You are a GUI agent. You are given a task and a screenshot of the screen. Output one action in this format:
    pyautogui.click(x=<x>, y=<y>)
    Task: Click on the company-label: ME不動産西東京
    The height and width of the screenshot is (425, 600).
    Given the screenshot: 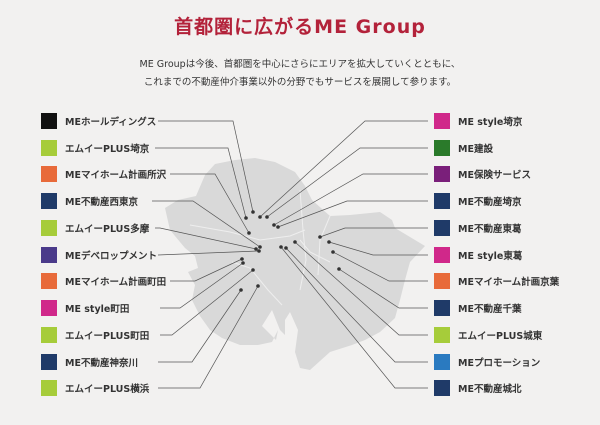 What is the action you would take?
    pyautogui.click(x=101, y=202)
    